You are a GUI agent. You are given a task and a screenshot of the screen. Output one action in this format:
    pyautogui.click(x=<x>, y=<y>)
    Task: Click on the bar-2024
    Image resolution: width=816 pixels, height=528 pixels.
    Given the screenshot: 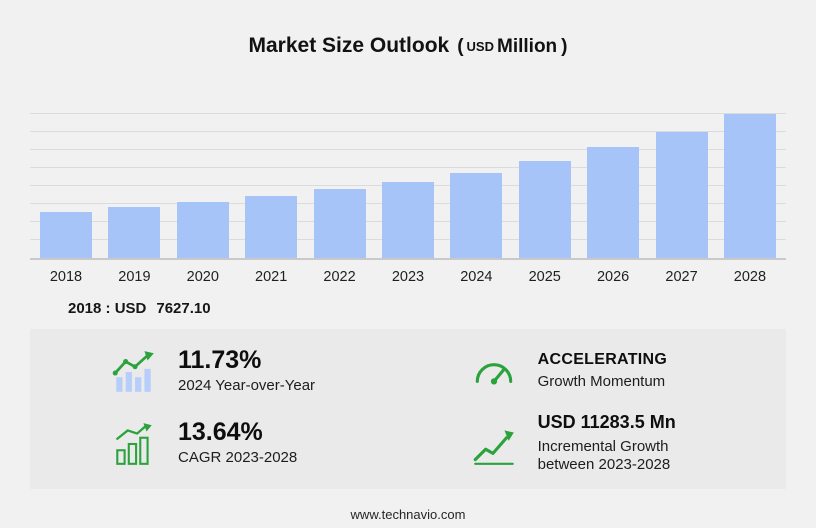 What is the action you would take?
    pyautogui.click(x=476, y=215)
    